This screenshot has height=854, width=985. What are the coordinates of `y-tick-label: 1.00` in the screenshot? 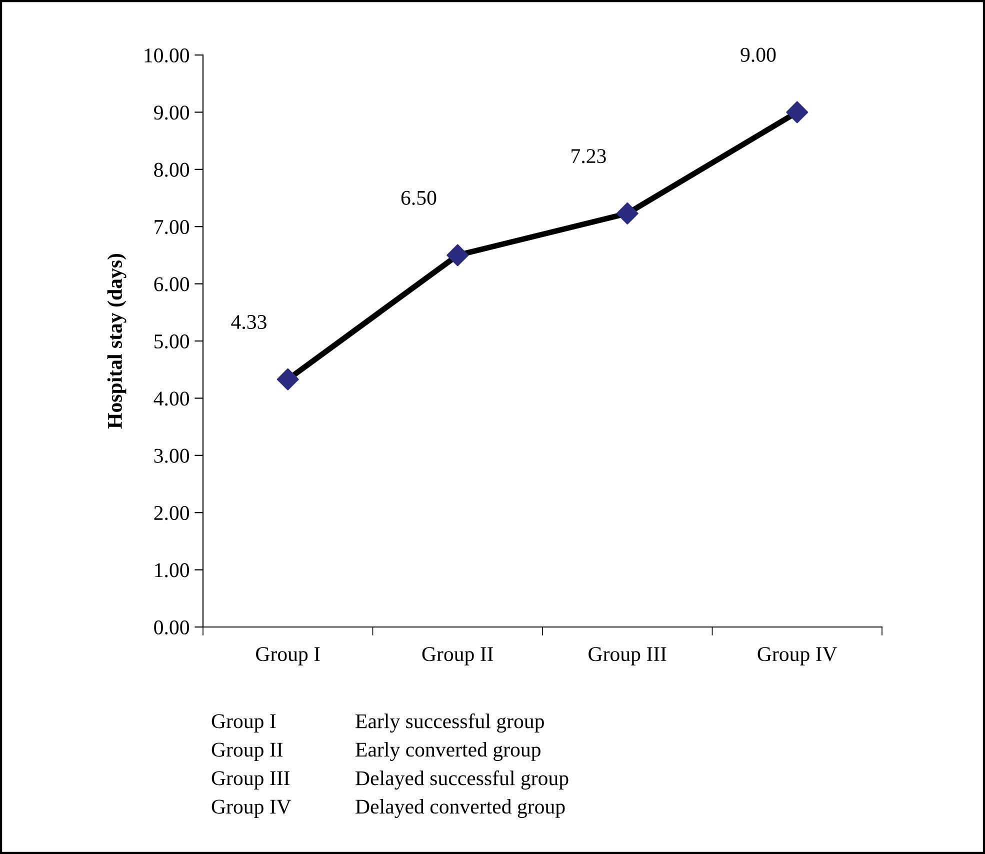 It's located at (172, 570).